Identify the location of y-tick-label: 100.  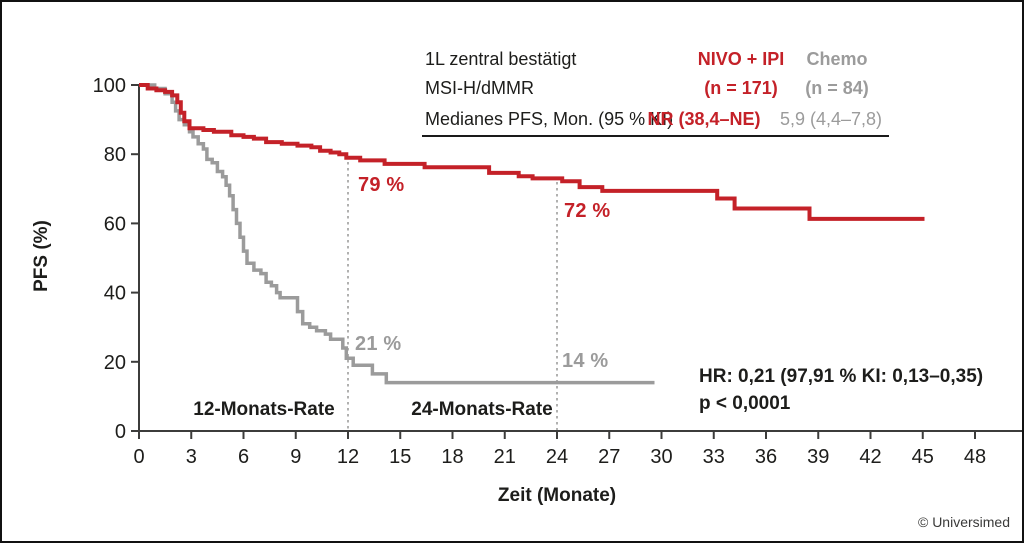
(109, 86).